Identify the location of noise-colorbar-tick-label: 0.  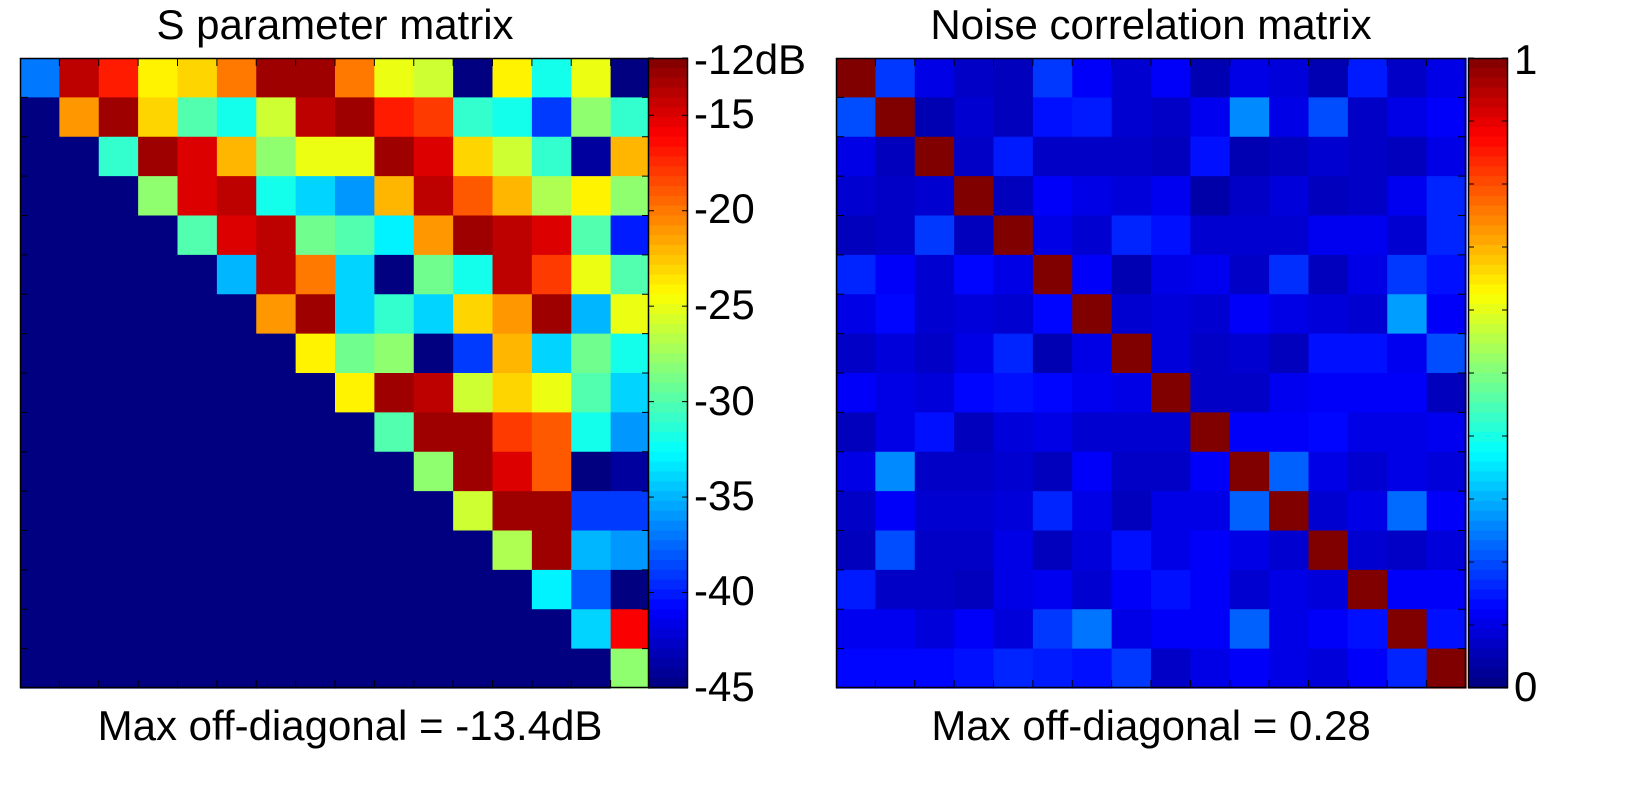
(1526, 686).